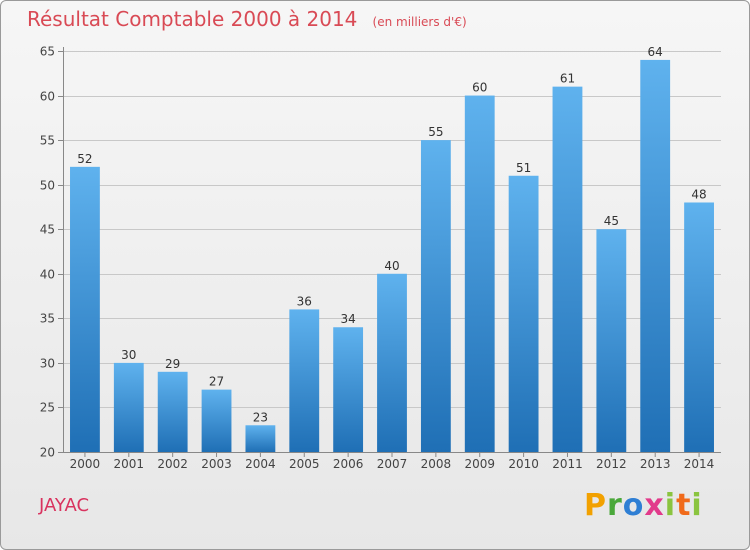  I want to click on y-tick-label: 20, so click(47, 453).